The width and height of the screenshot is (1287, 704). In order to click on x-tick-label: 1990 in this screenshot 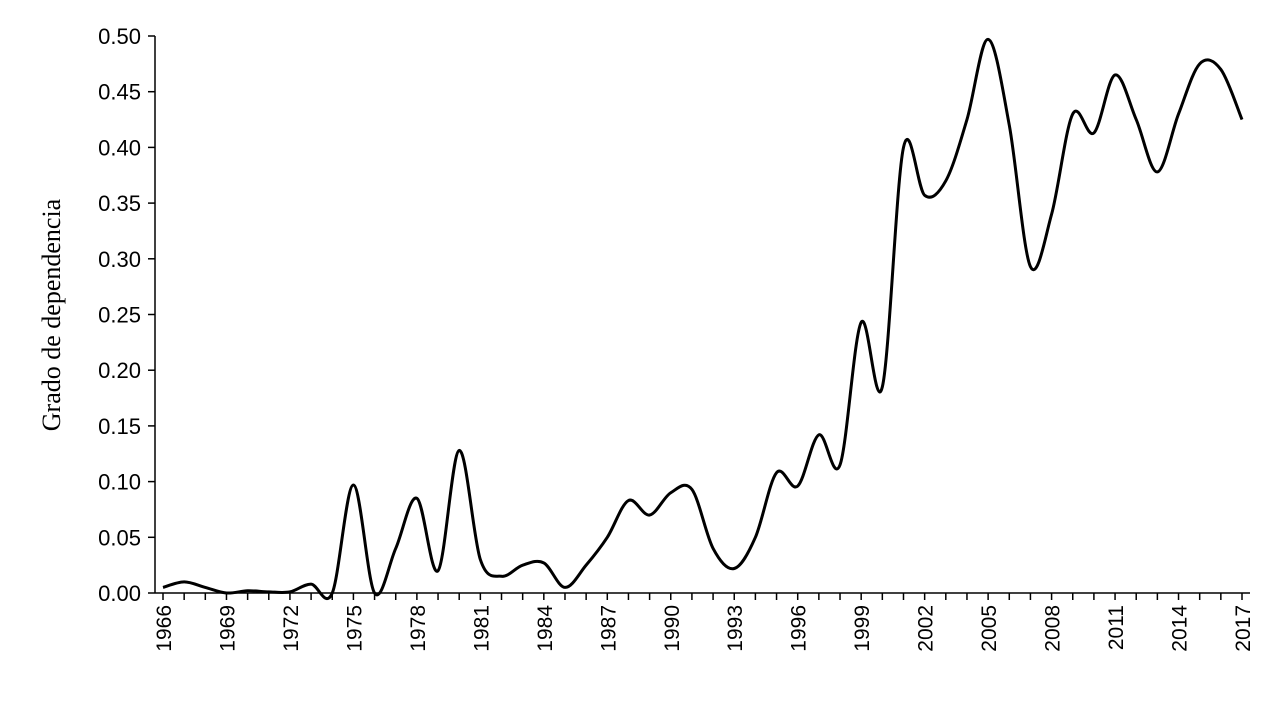, I will do `click(672, 628)`.